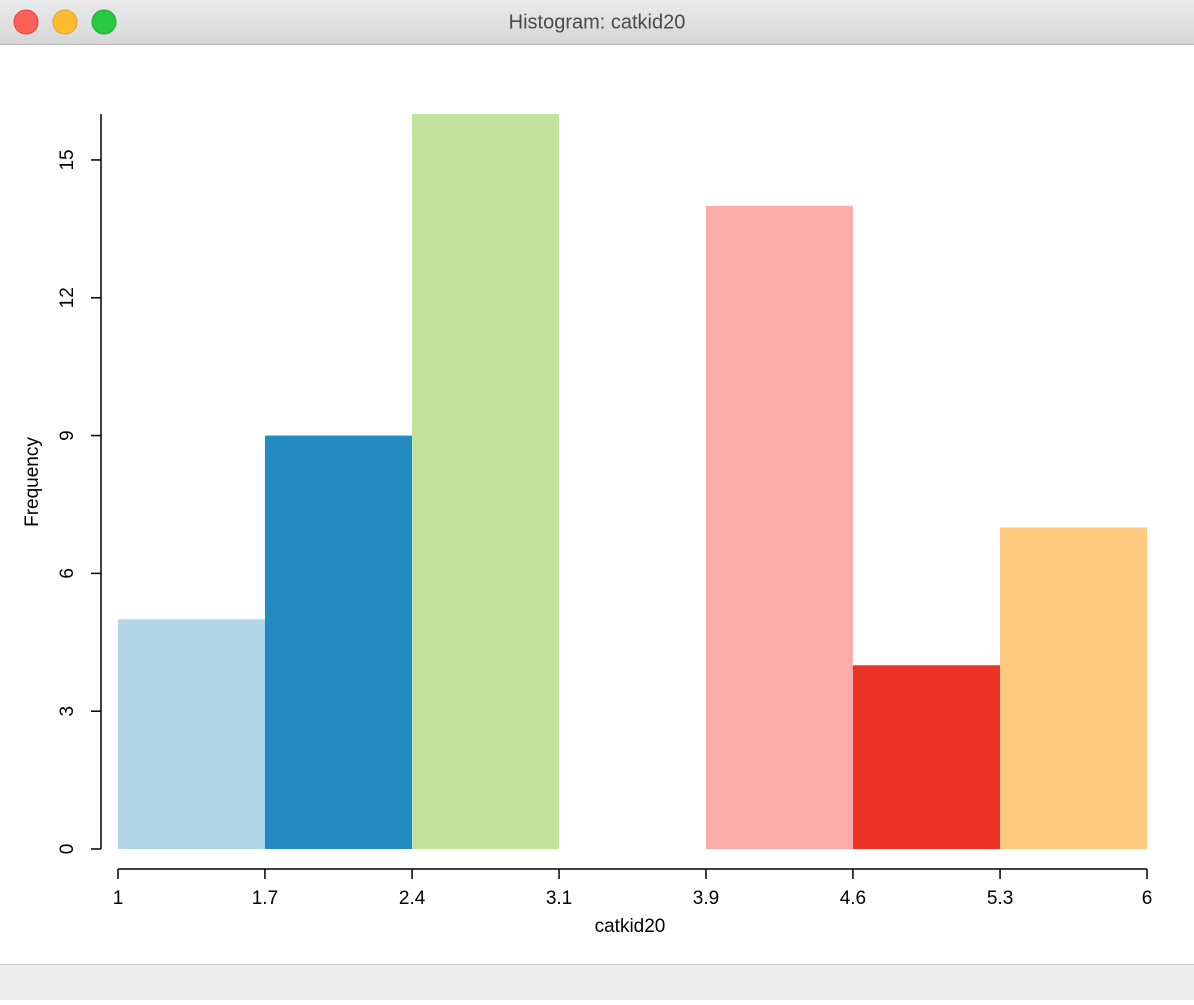 The image size is (1194, 1005). Describe the element at coordinates (118, 898) in the screenshot. I see `x-tick-label: 1` at that location.